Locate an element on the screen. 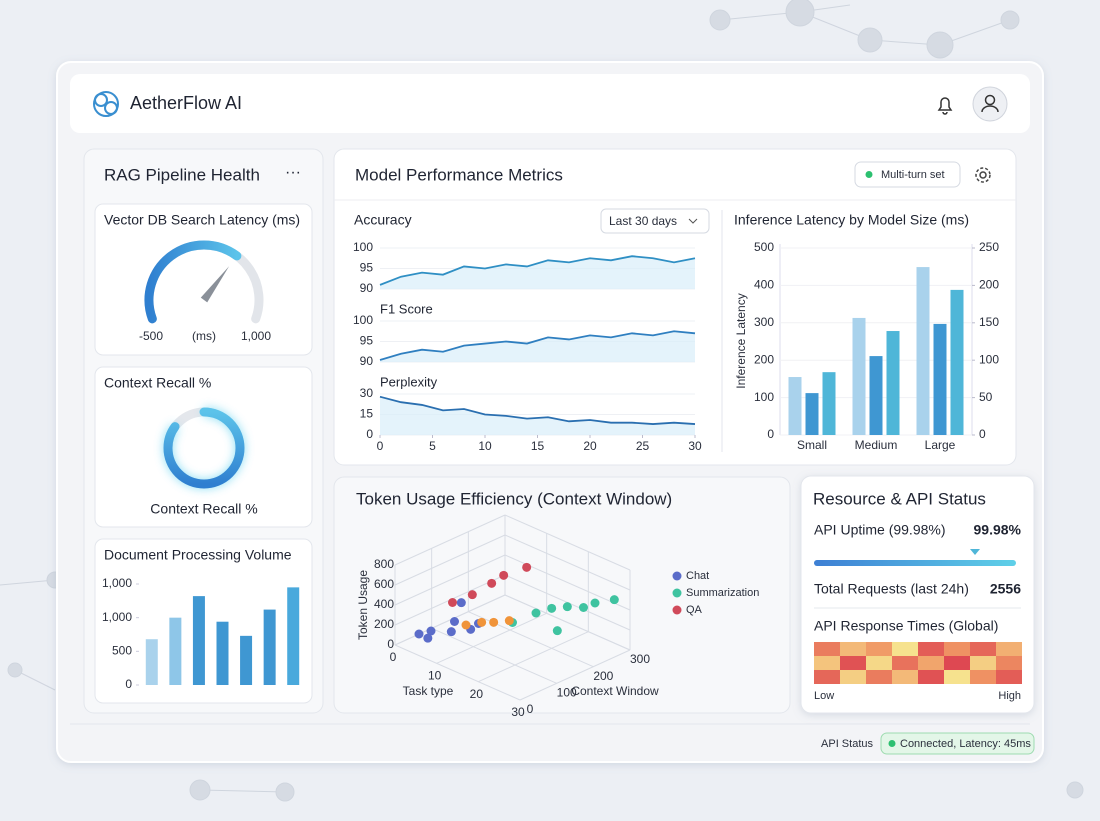  legend-label: QA is located at coordinates (694, 610).